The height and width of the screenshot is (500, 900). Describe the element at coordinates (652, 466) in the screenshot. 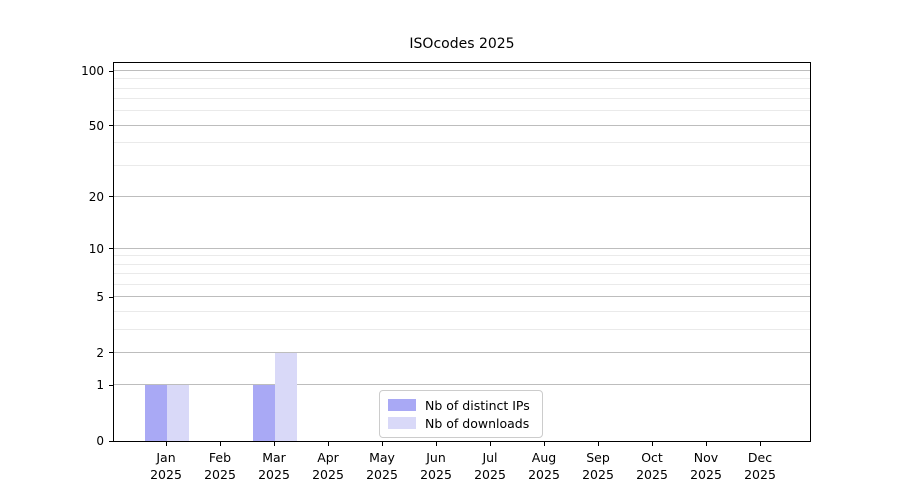

I see `x-tick-label: Oct 2025` at that location.